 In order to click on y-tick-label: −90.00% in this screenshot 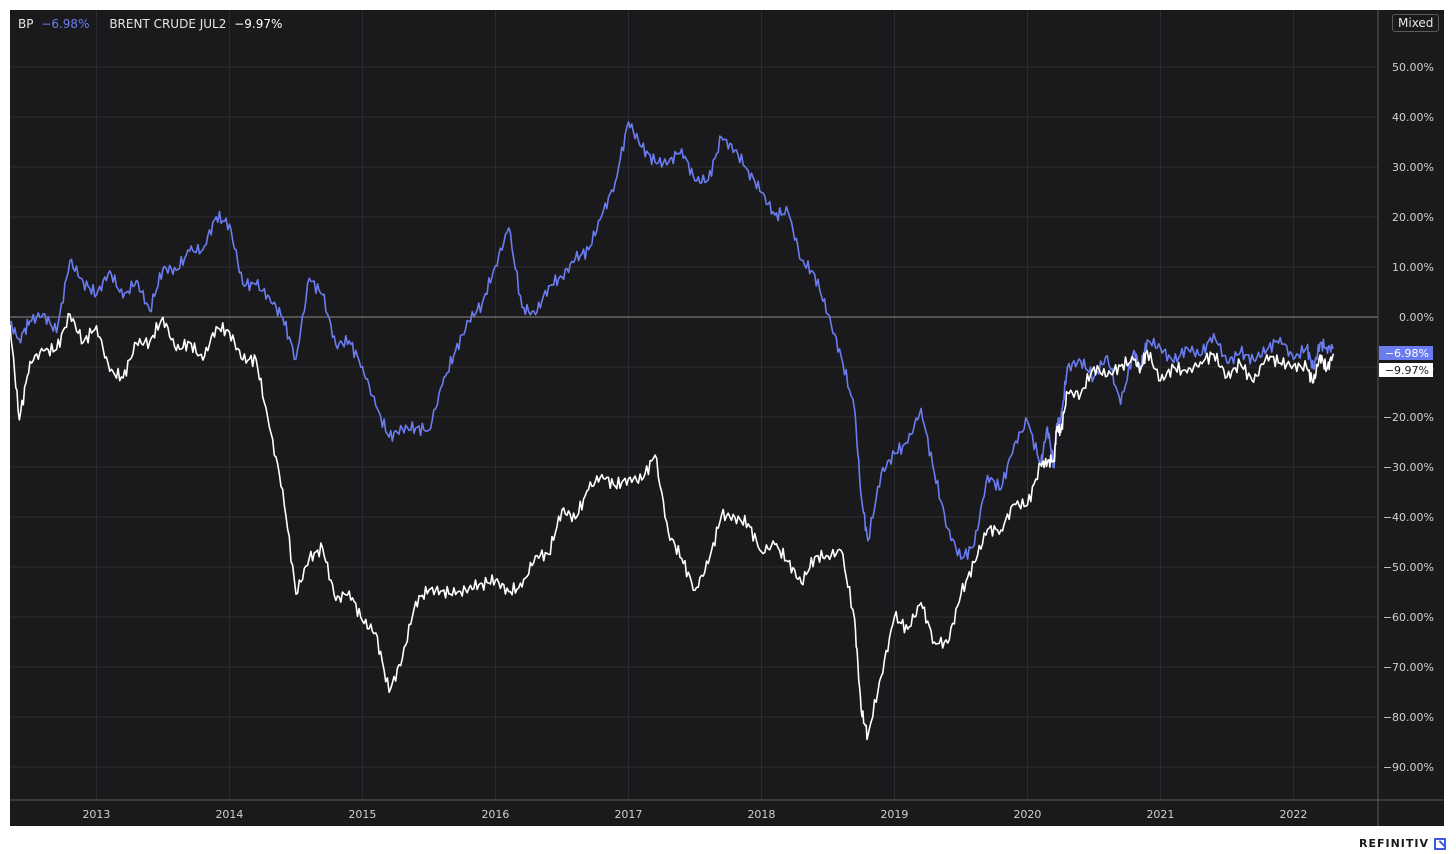, I will do `click(1408, 767)`.